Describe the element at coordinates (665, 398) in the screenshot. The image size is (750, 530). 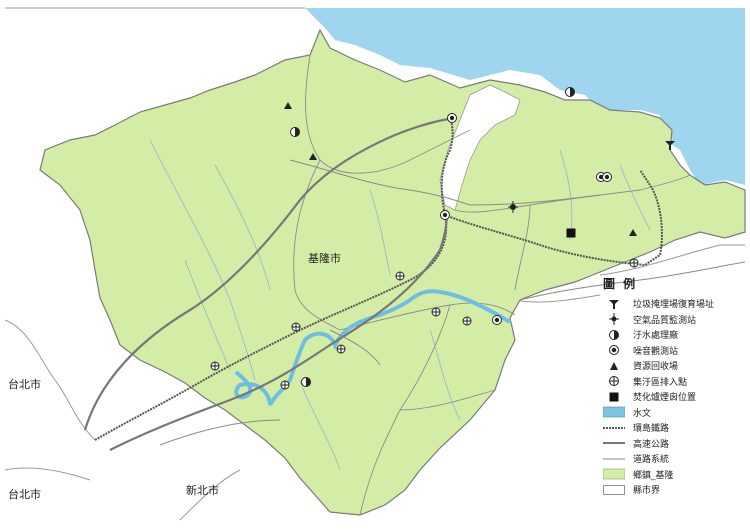
I see `legend-label: 焚化爐煙囪位置` at that location.